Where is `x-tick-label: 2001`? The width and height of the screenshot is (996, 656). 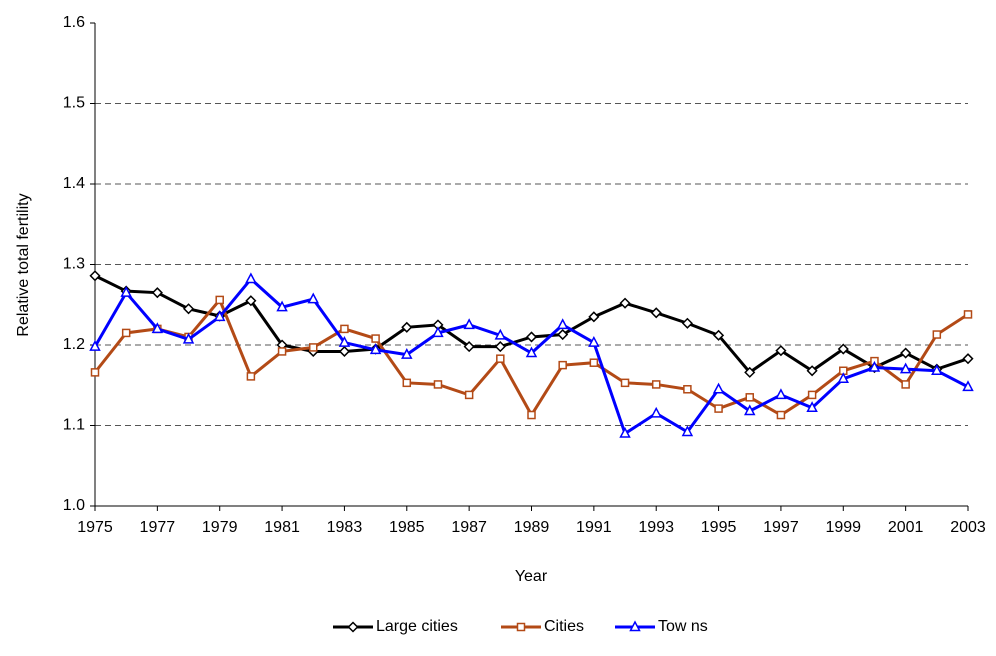 x-tick-label: 2001 is located at coordinates (906, 527).